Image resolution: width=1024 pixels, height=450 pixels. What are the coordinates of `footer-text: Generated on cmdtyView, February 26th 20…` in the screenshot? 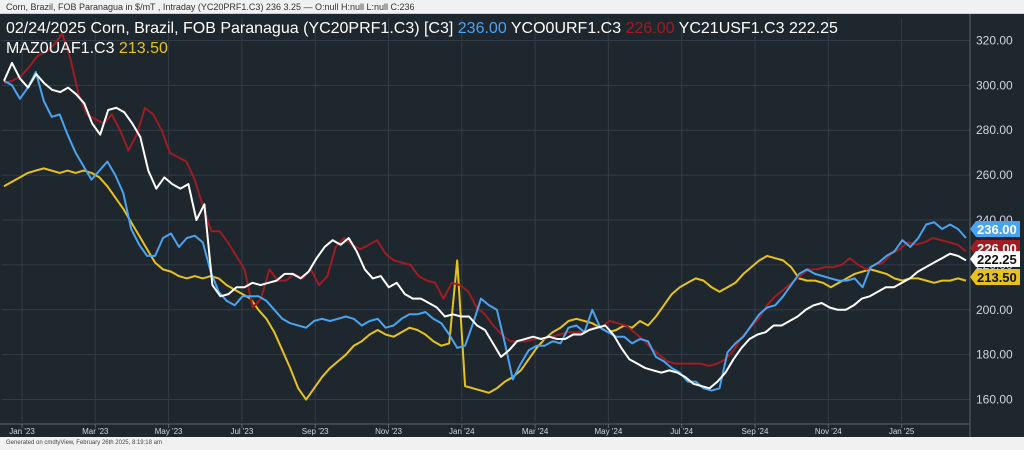 It's located at (84, 443).